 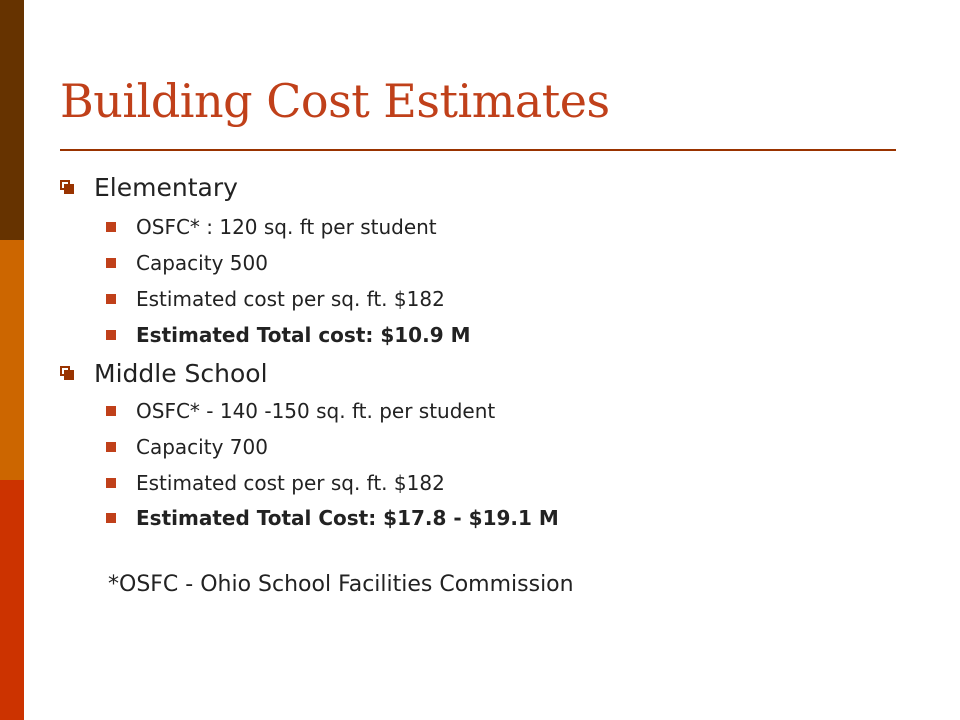 I want to click on list-item: OSFC* : 120 sq. ft per student, so click(x=271, y=227).